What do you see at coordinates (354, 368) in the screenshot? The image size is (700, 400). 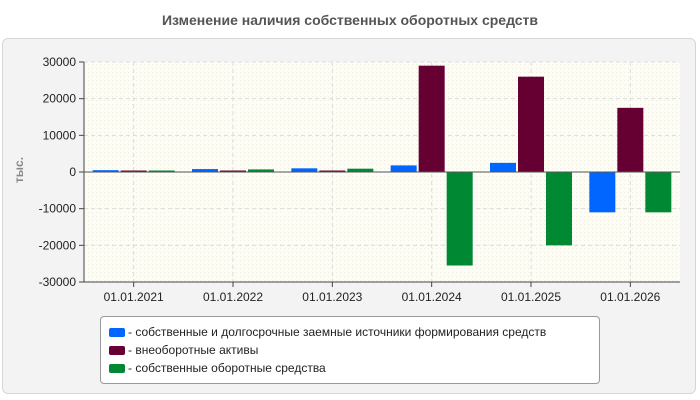 I see `legend-item-working-capital: - собственные оборотные средства` at bounding box center [354, 368].